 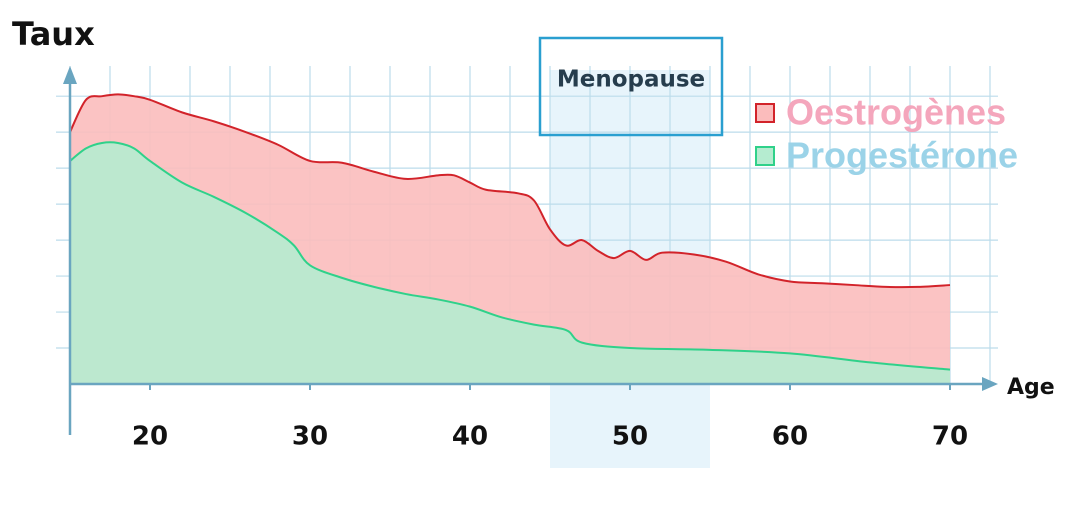 I want to click on x-tick-label: 40, so click(x=470, y=437).